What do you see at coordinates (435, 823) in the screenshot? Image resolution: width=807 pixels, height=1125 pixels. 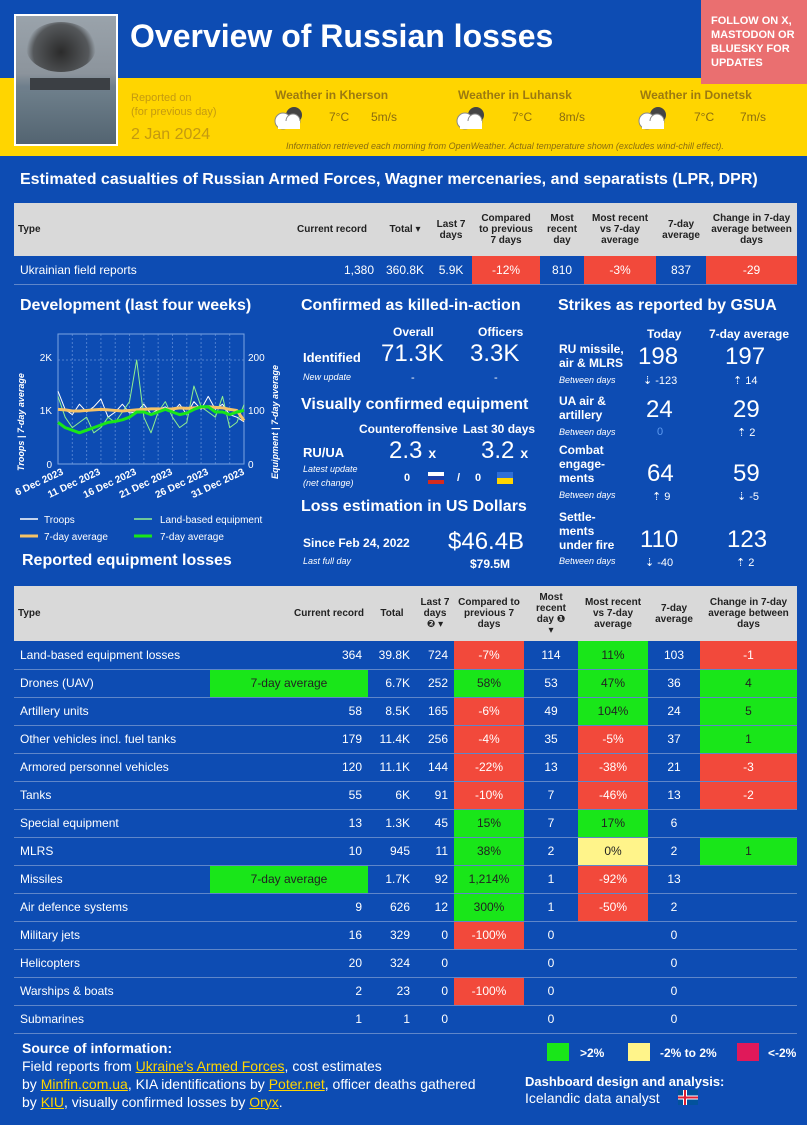 I see `cell-last7: 45` at bounding box center [435, 823].